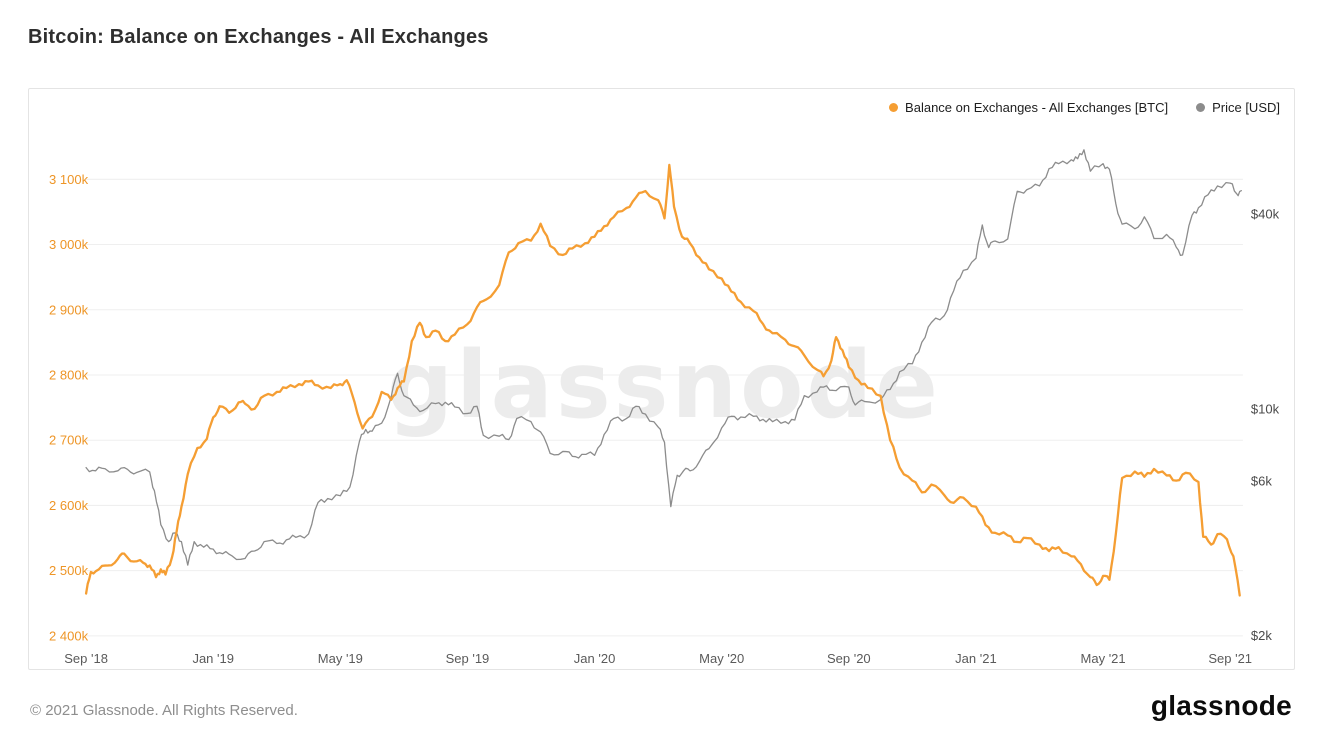  I want to click on legend-item-price: Price [USD], so click(1238, 107).